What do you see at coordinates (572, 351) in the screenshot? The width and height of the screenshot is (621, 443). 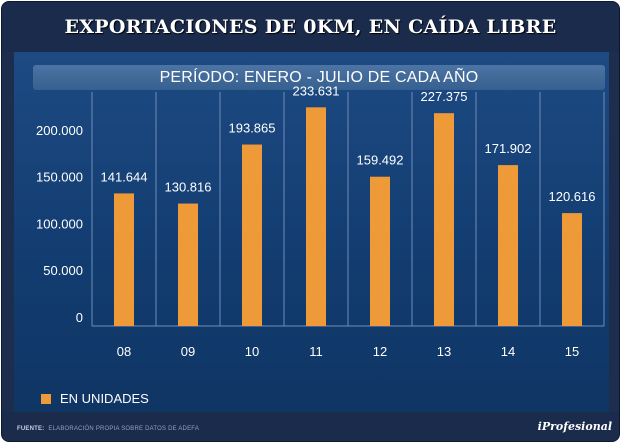 I see `x-tick-label: 15` at bounding box center [572, 351].